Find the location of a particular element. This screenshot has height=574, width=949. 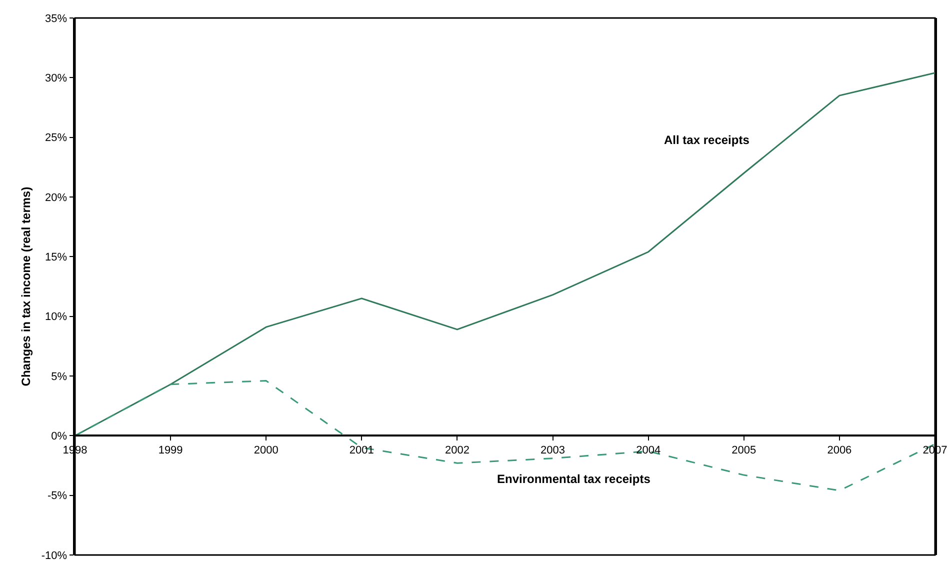

y-tick-label: -10% is located at coordinates (54, 556).